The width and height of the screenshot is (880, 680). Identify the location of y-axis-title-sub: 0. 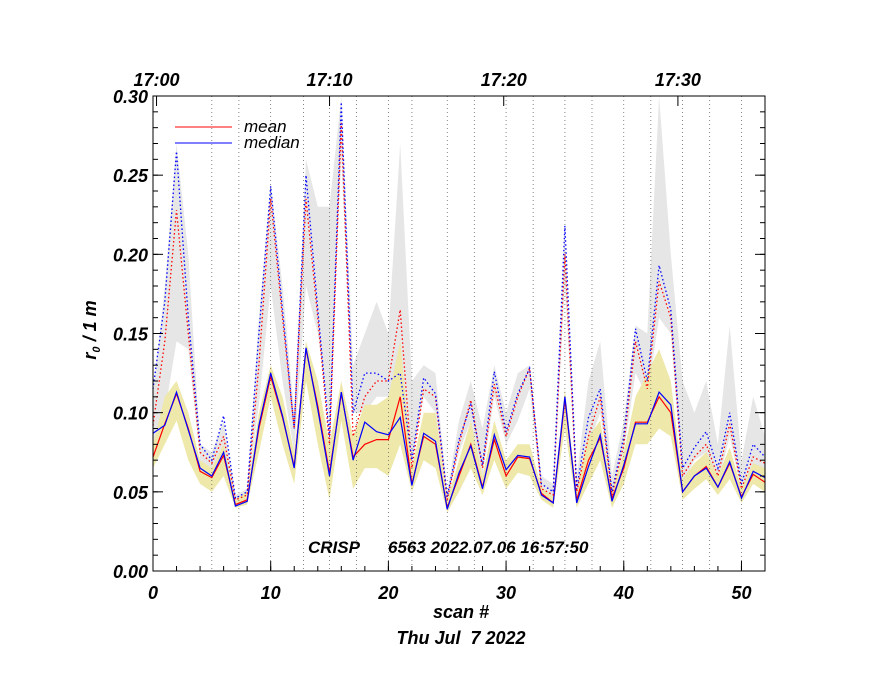
(97, 349).